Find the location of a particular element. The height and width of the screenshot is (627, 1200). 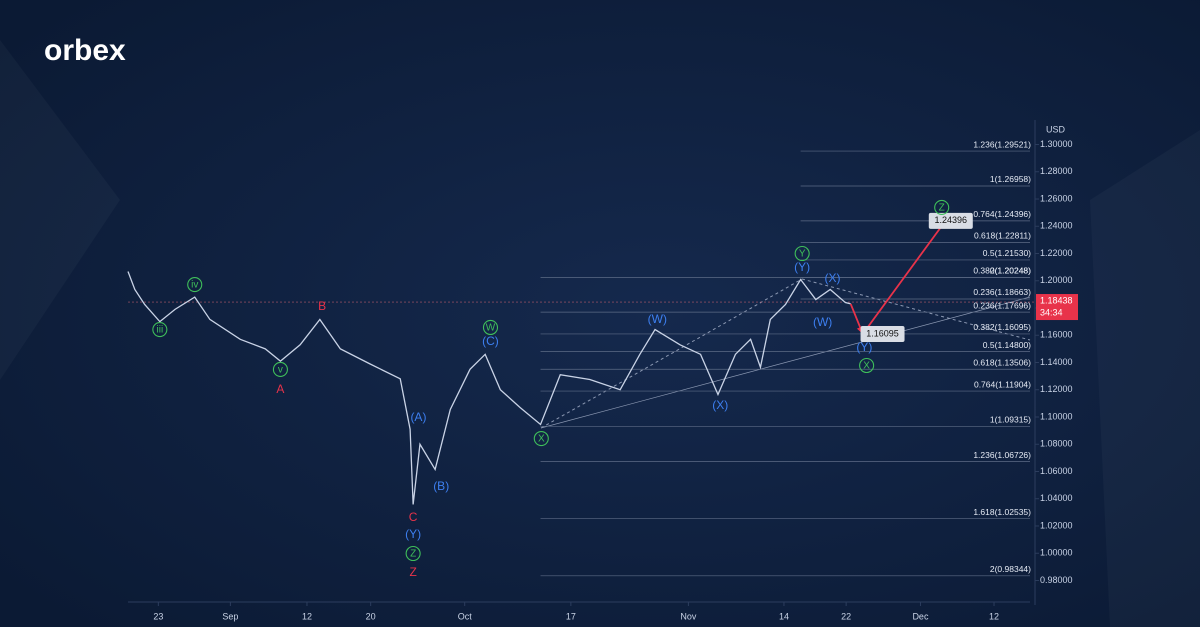

fib-label: 0.382(1.20248) is located at coordinates (1002, 271).